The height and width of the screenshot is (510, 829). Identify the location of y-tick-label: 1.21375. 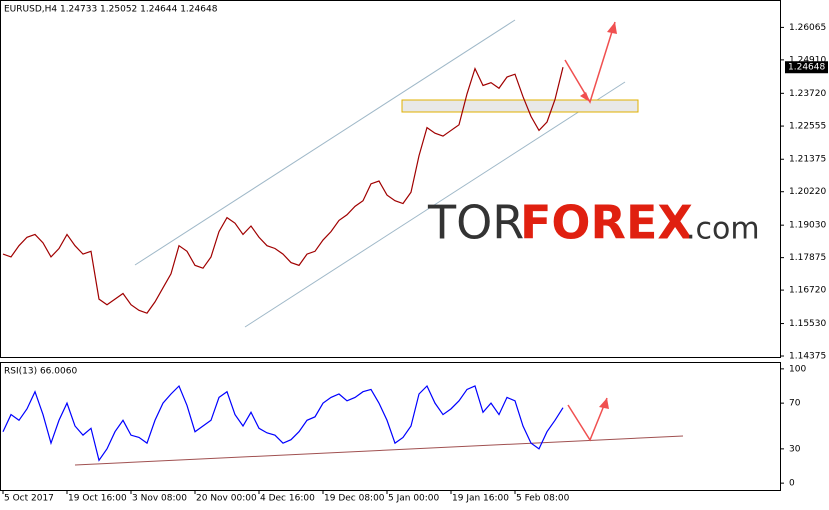
(807, 160).